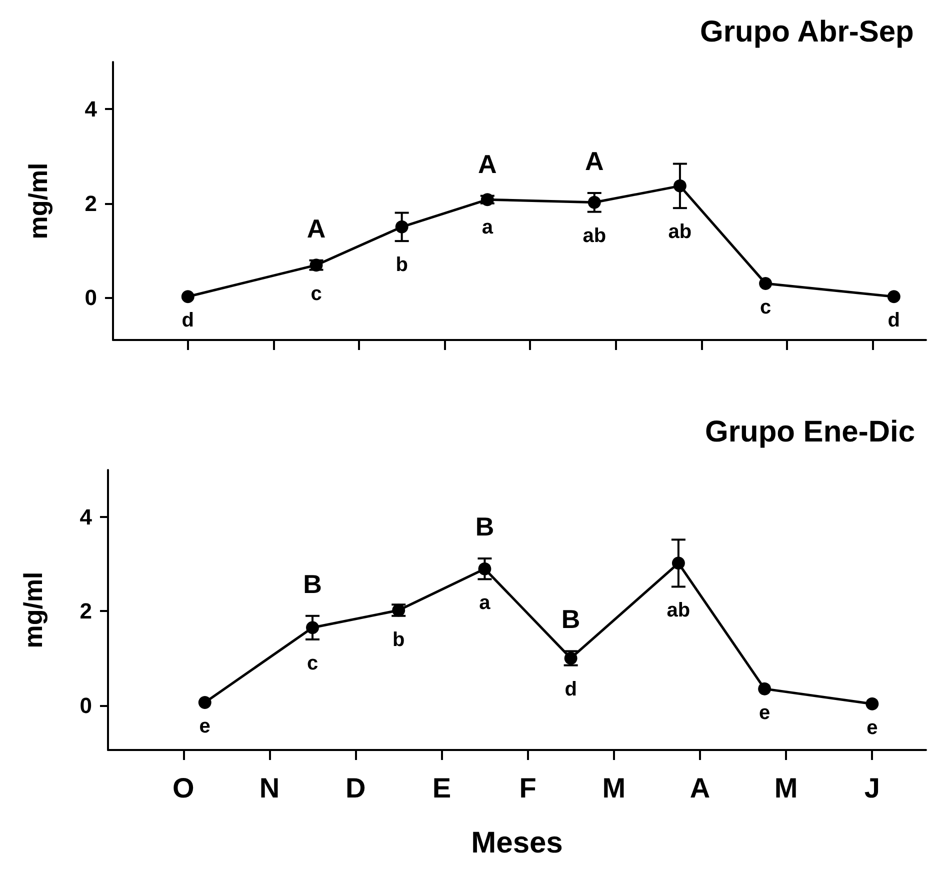 The image size is (930, 877). I want to click on x-tick-label: O, so click(183, 788).